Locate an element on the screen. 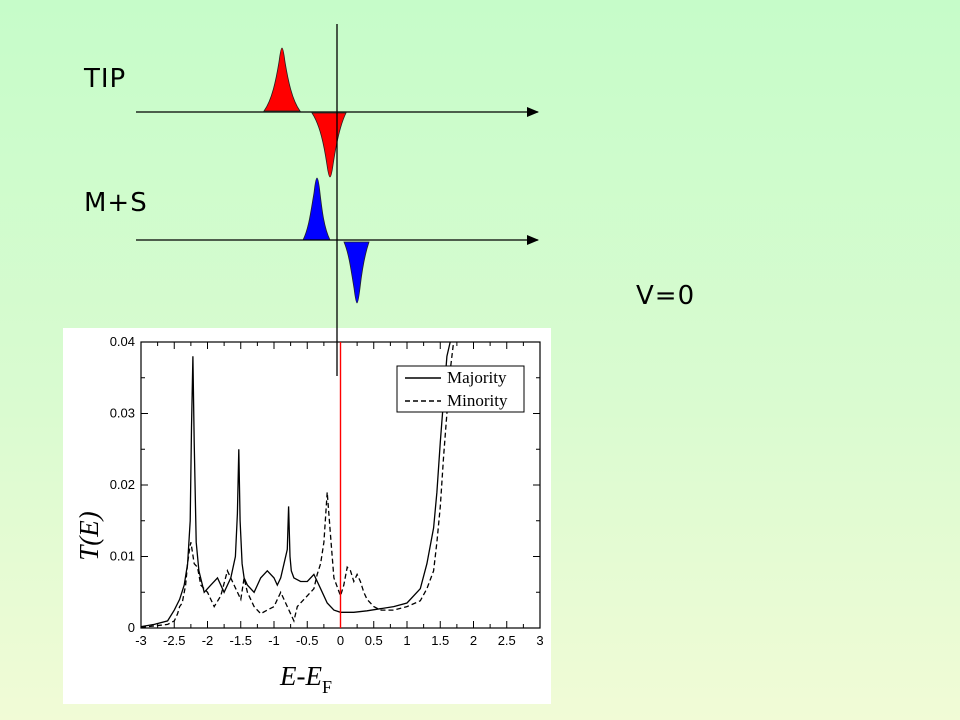 This screenshot has height=720, width=960. y-tick-label: 0.02 is located at coordinates (122, 484).